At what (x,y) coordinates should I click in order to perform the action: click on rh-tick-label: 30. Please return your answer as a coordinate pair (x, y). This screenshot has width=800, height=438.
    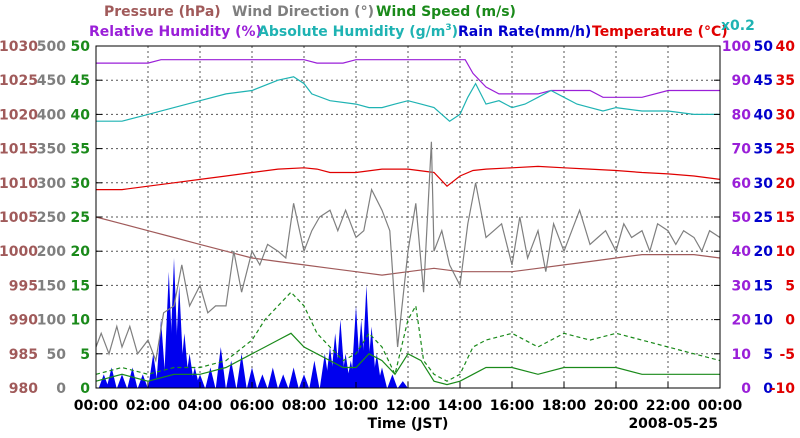
    Looking at the image, I should click on (742, 286).